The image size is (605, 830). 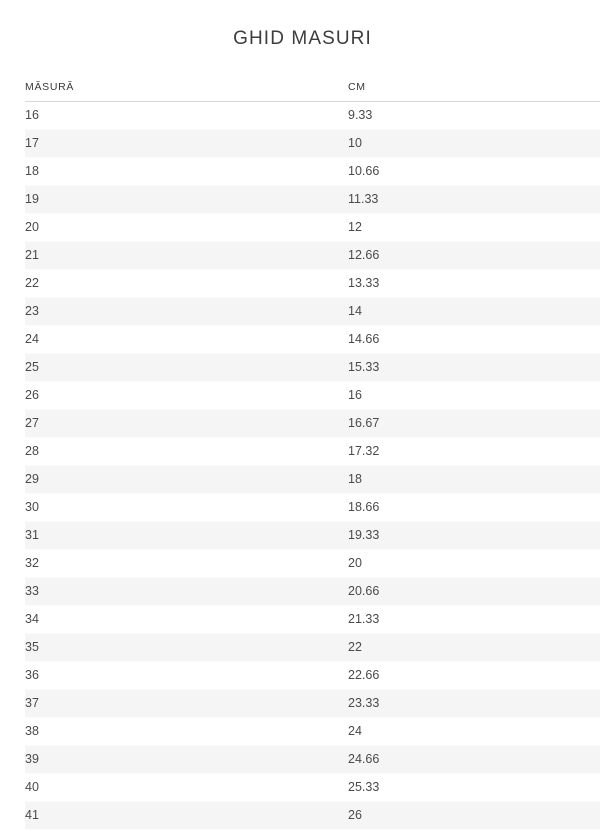 I want to click on cell-cm: 20.66, so click(x=474, y=591).